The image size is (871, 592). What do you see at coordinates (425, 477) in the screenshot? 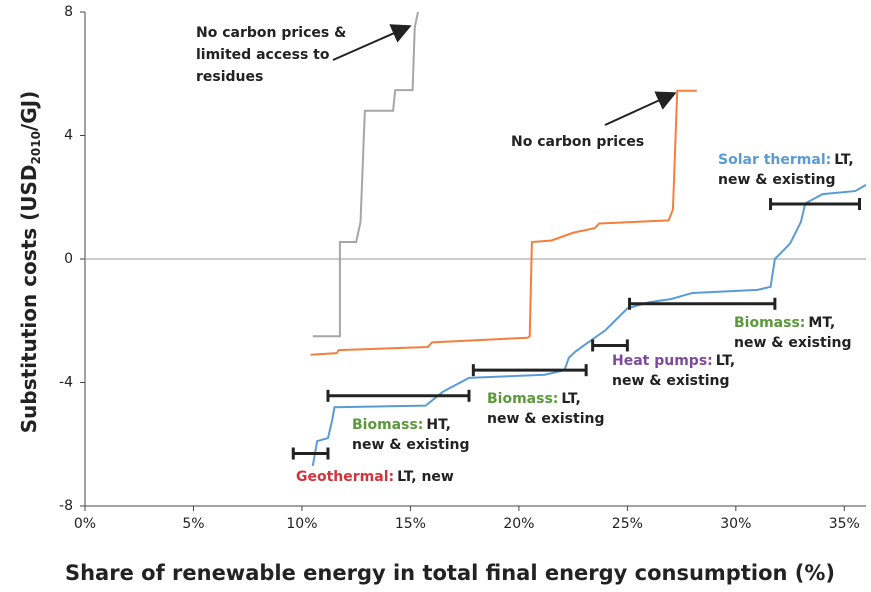
I see `range-desc: LT, new` at bounding box center [425, 477].